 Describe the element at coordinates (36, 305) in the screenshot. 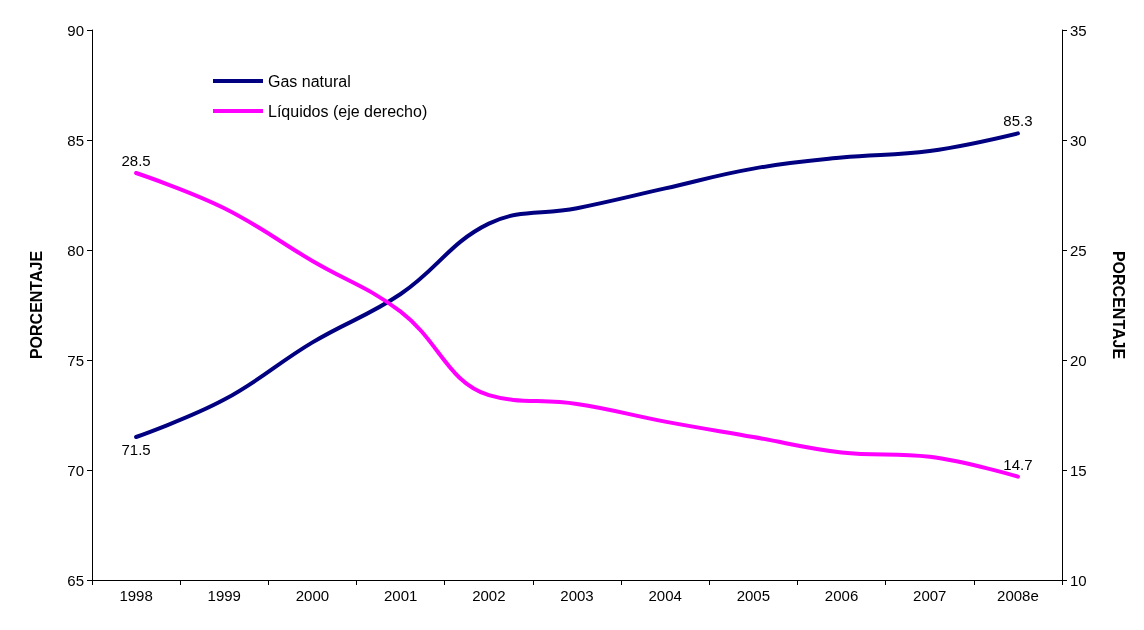

I see `y-axis-title: PORCENTAJE` at that location.